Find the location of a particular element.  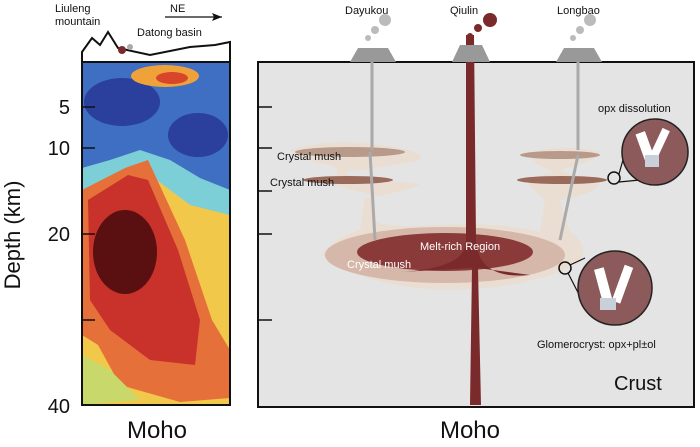

melt-rich-region is located at coordinates (445, 252).